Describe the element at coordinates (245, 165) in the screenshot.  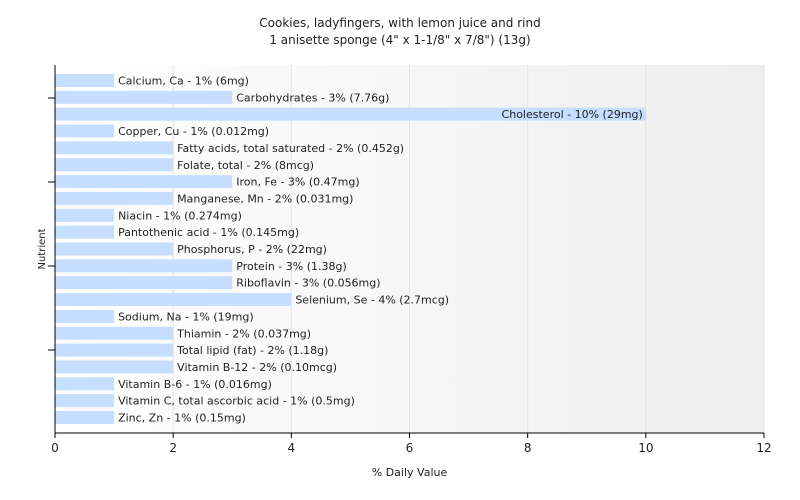
I see `bar-label: Folate, total - 2% (8mcg)` at that location.